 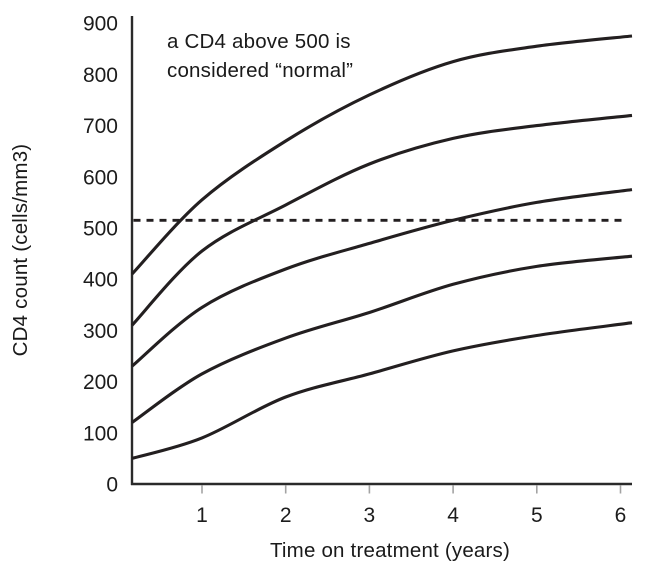 I want to click on x-tick-label: 2, so click(x=286, y=515).